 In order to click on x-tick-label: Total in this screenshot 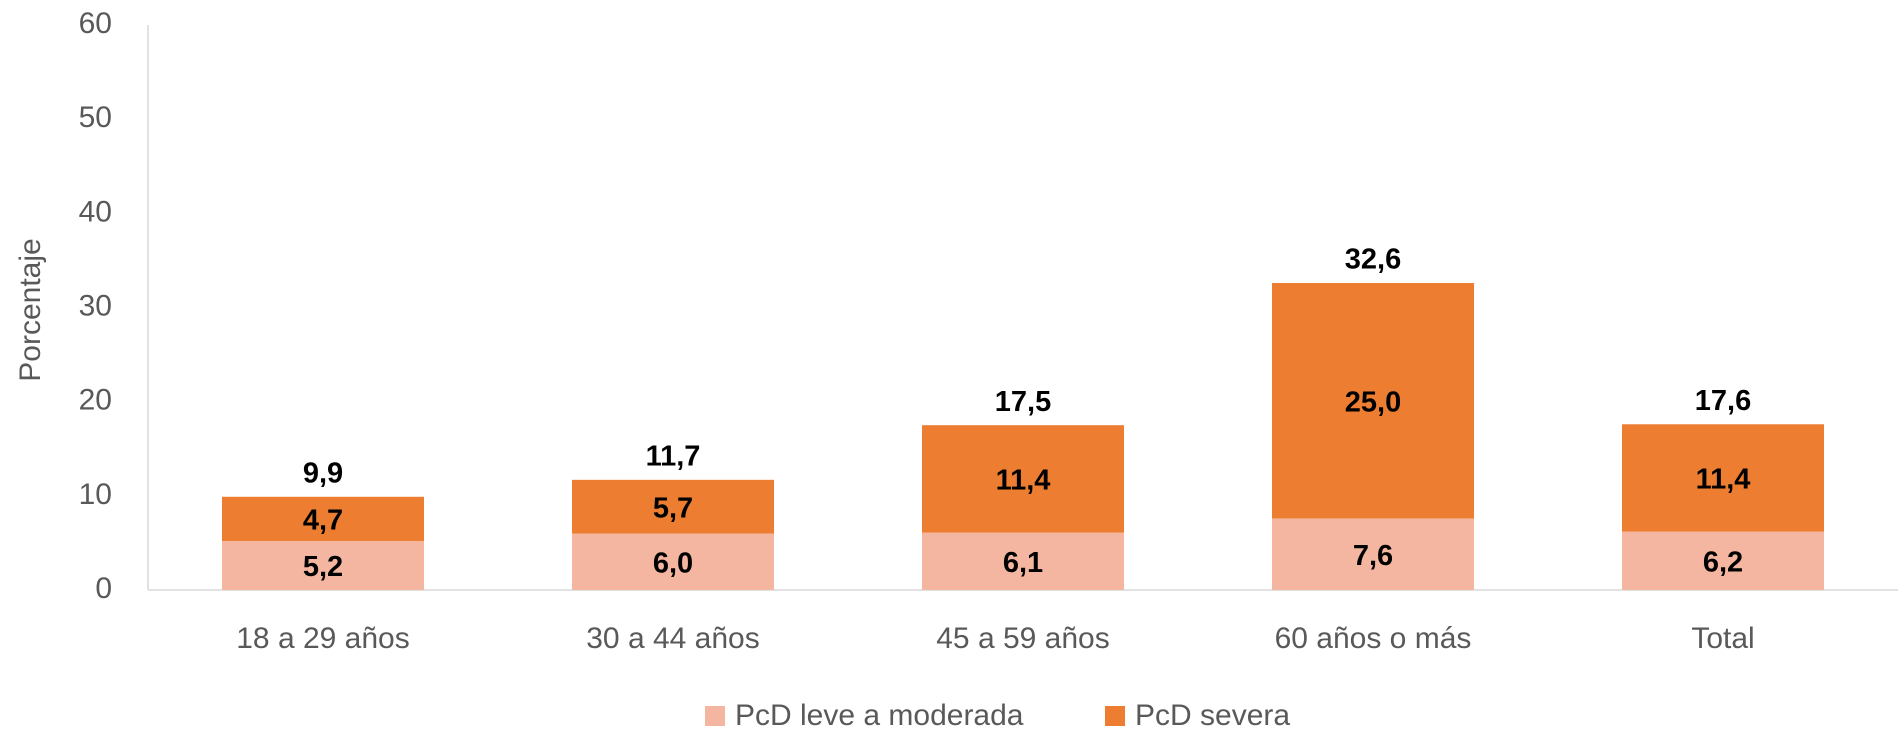, I will do `click(1722, 638)`.